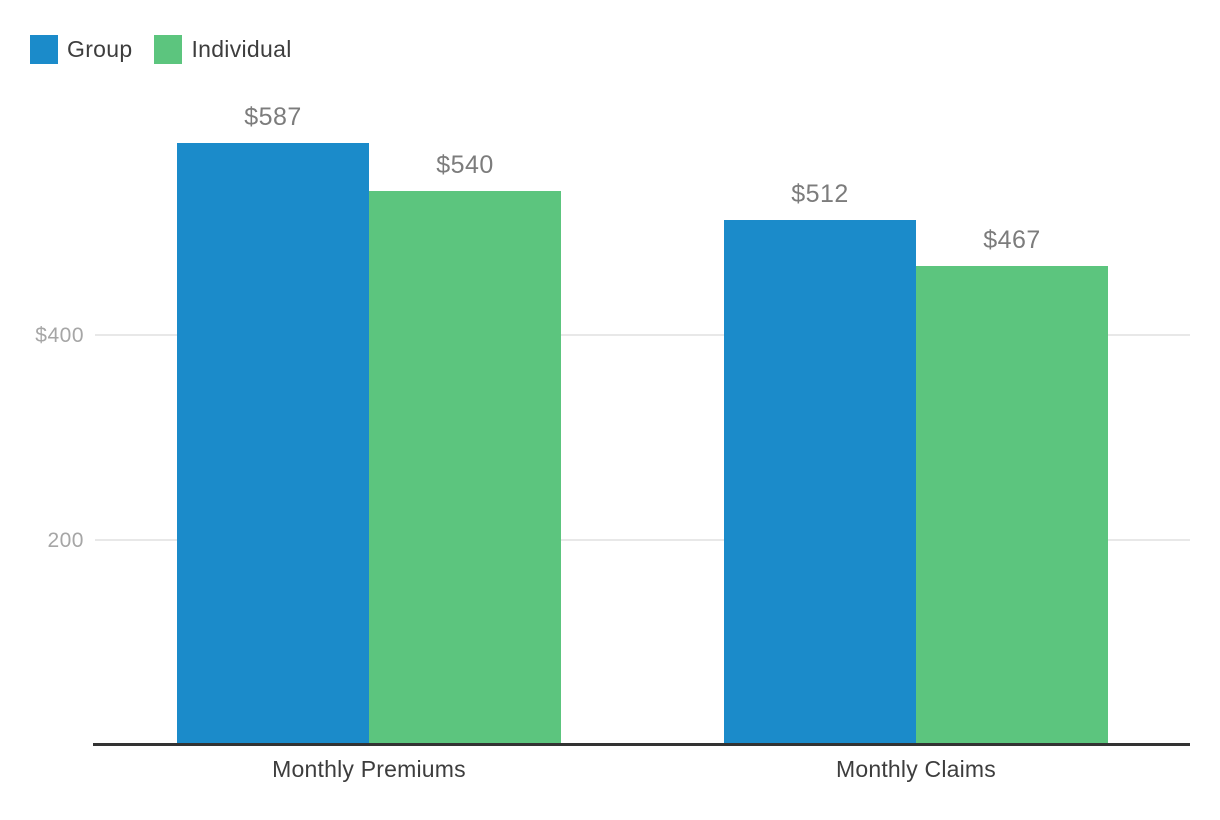 Image resolution: width=1220 pixels, height=820 pixels. I want to click on bar-value-label: $512, so click(820, 194).